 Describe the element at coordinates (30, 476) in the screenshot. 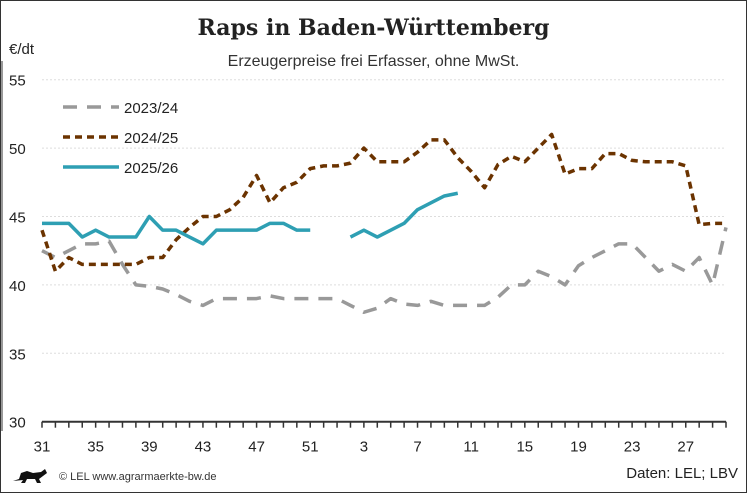

I see `lion-logo-icon` at that location.